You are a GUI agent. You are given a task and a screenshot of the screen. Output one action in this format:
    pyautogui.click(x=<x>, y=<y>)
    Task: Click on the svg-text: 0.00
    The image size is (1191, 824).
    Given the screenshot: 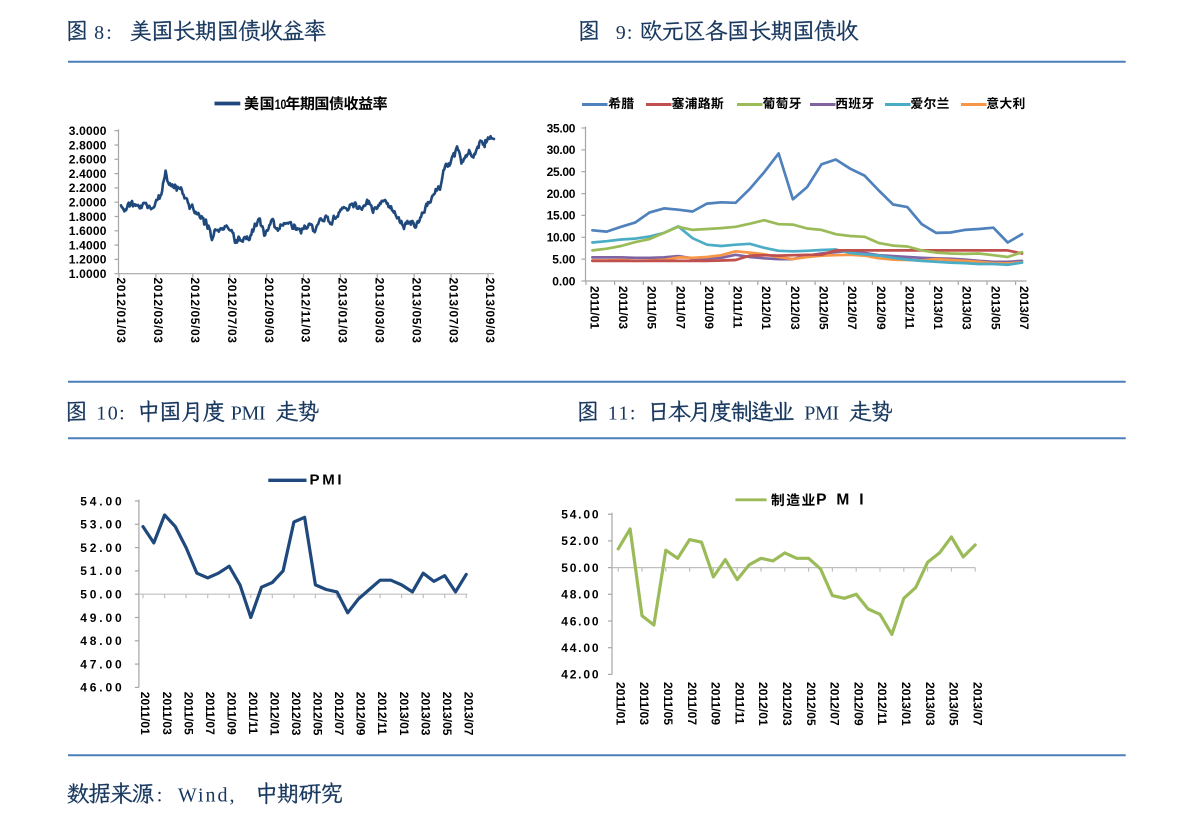 What is the action you would take?
    pyautogui.click(x=563, y=281)
    